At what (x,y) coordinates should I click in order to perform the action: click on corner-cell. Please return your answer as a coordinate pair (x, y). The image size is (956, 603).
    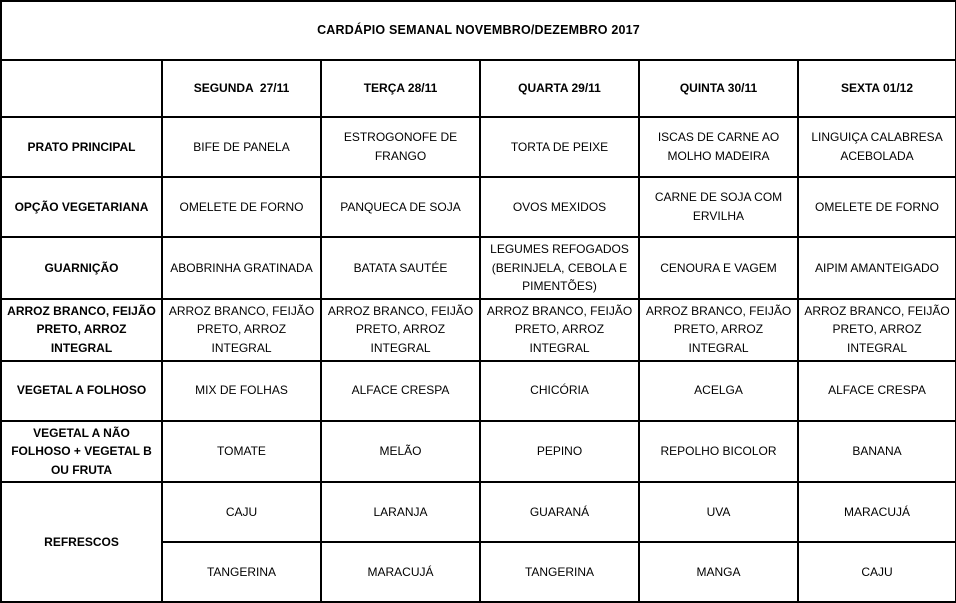
    Looking at the image, I should click on (81, 88).